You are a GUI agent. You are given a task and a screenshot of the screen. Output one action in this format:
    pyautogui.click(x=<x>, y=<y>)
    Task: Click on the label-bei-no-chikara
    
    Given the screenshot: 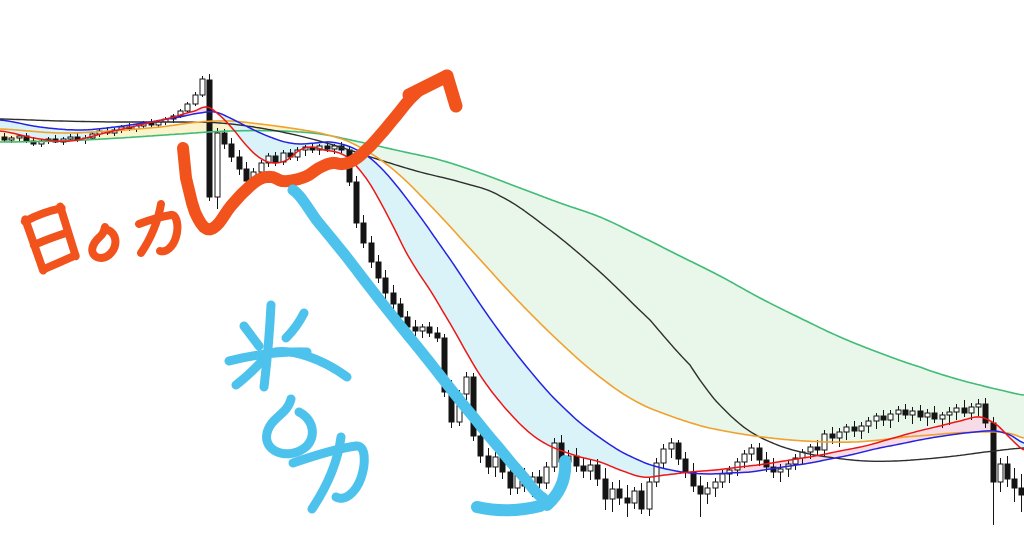 What is the action you would take?
    pyautogui.click(x=296, y=407)
    